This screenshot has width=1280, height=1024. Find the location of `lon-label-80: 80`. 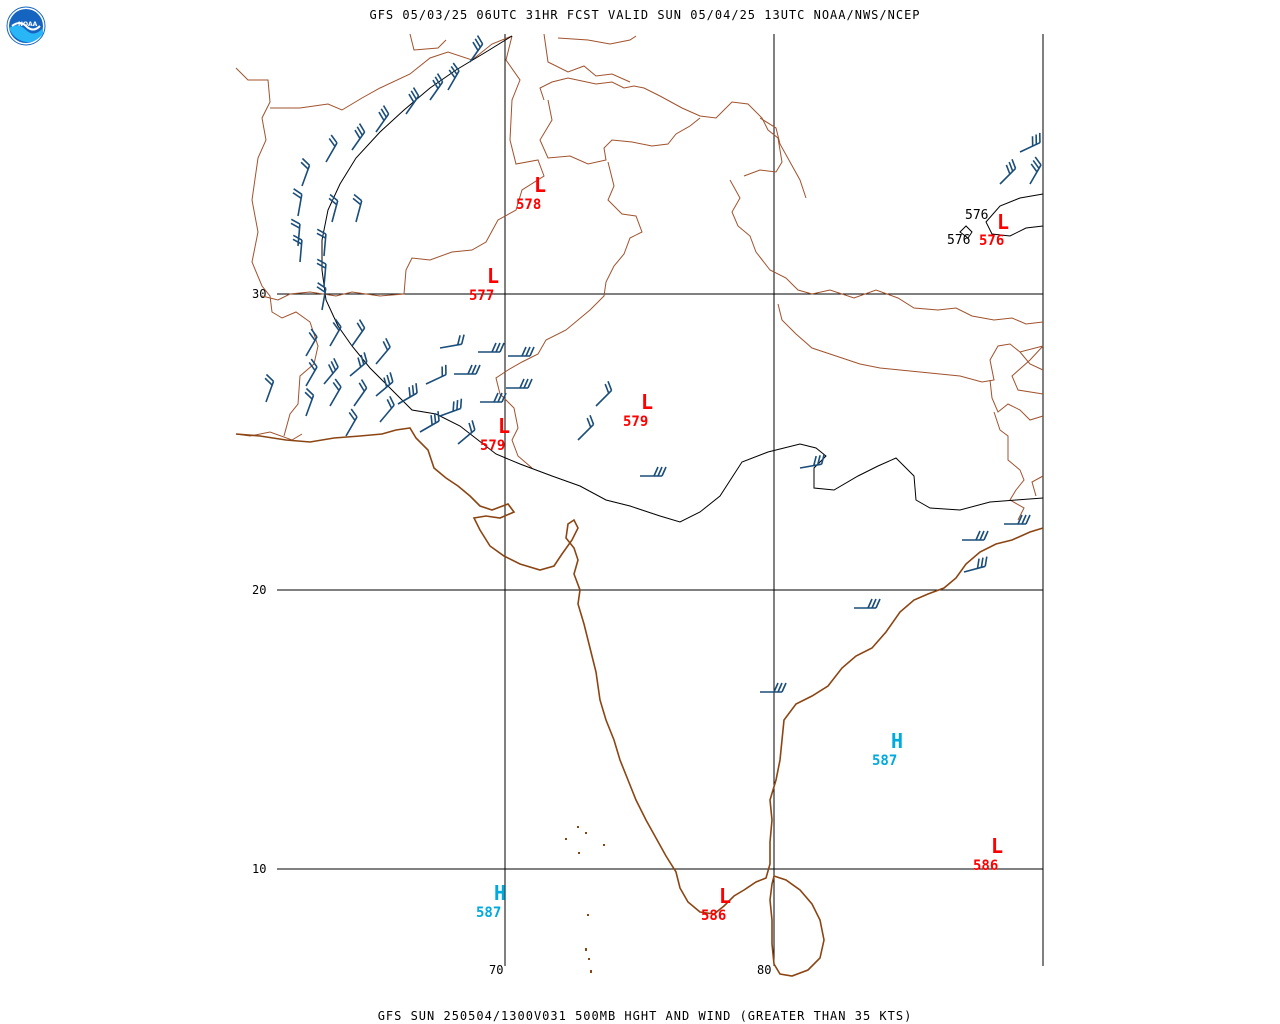

lon-label-80: 80 is located at coordinates (764, 970).